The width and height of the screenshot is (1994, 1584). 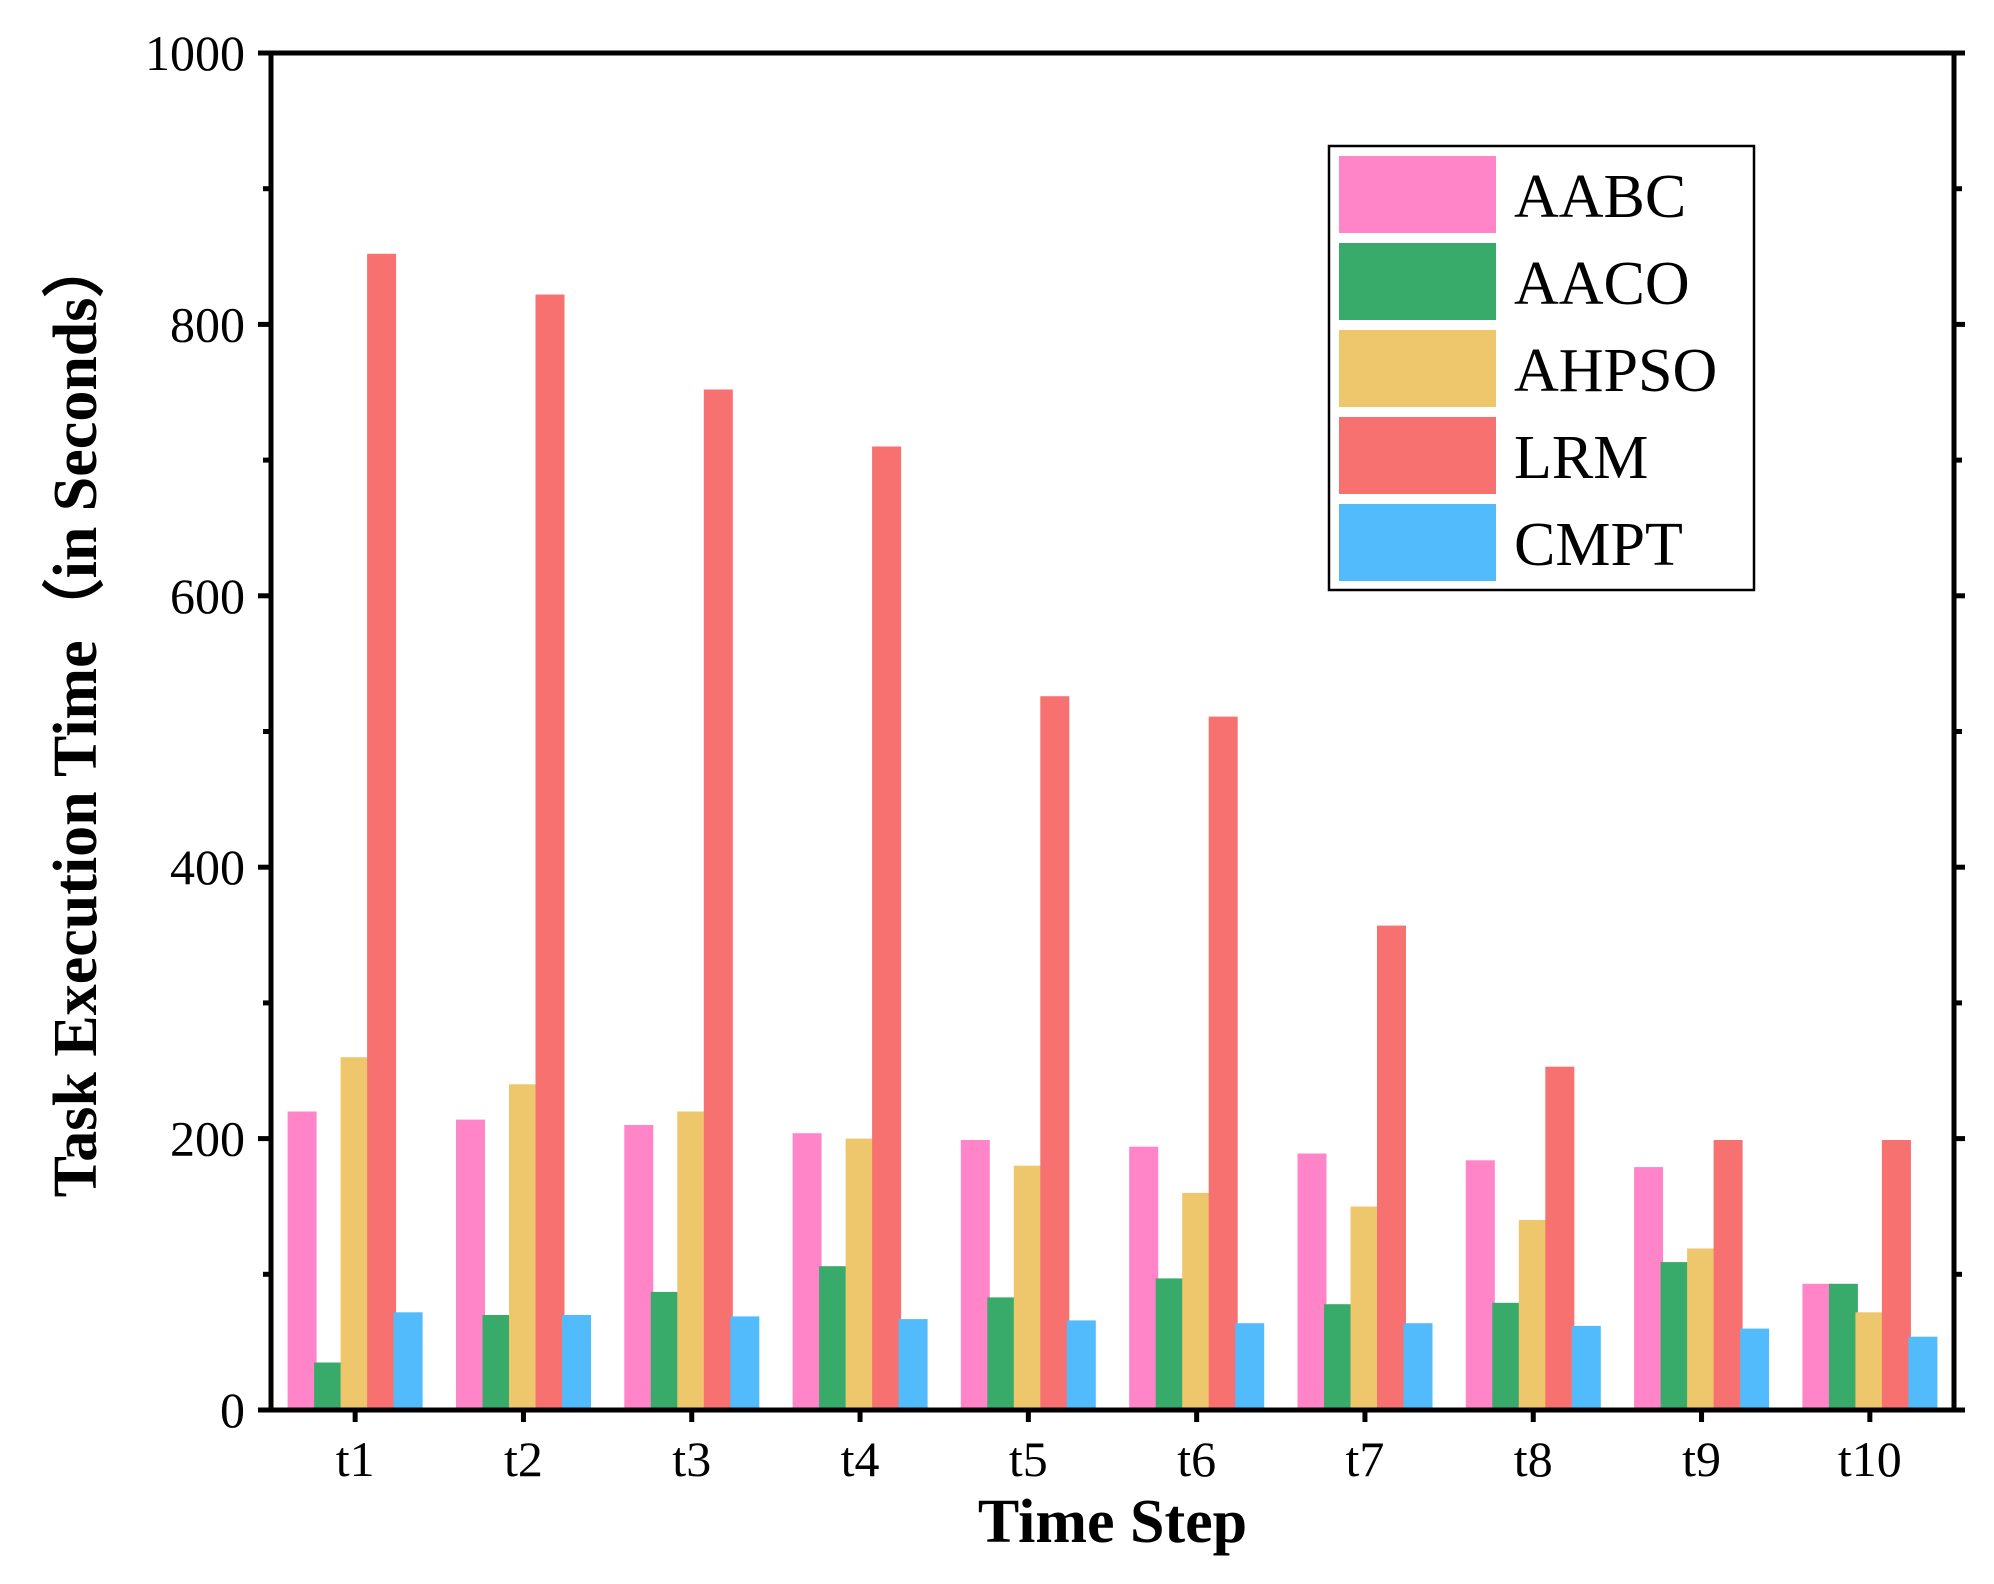 I want to click on y-tick-label-0: 0, so click(x=232, y=1410).